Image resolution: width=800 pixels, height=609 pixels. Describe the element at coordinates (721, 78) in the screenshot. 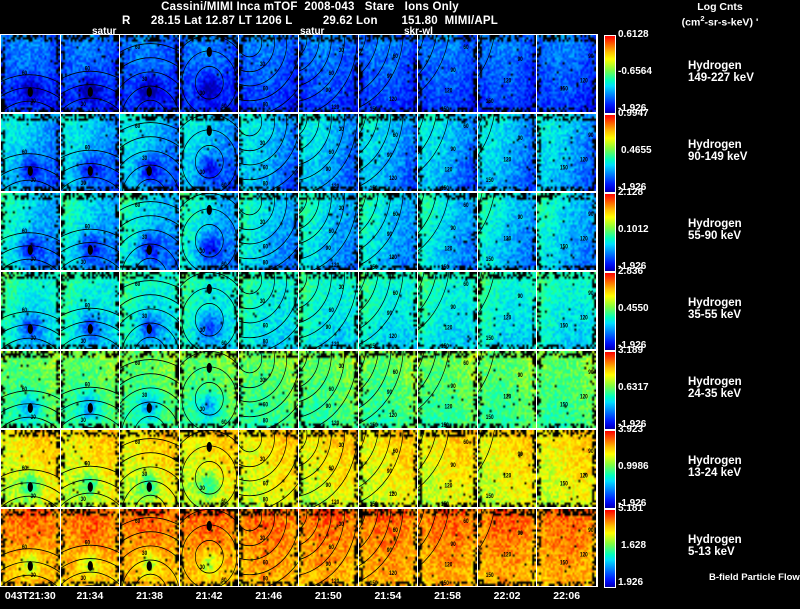

I see `species-energy-range: 149-227 keV` at that location.